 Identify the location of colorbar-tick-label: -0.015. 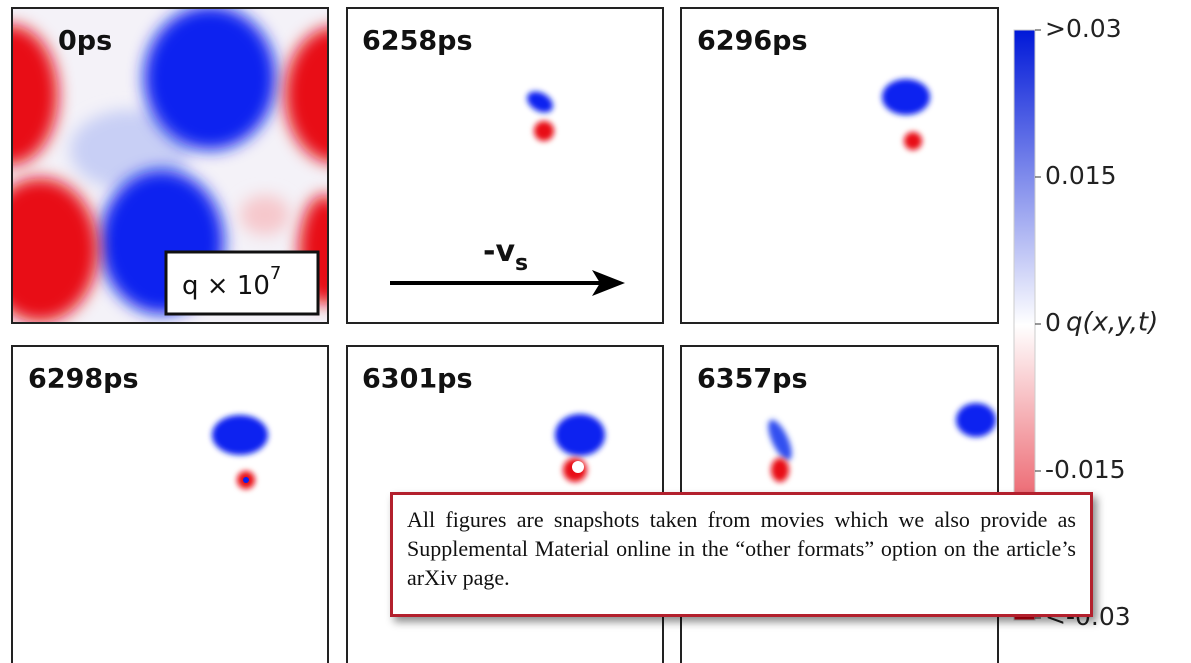
(1085, 469).